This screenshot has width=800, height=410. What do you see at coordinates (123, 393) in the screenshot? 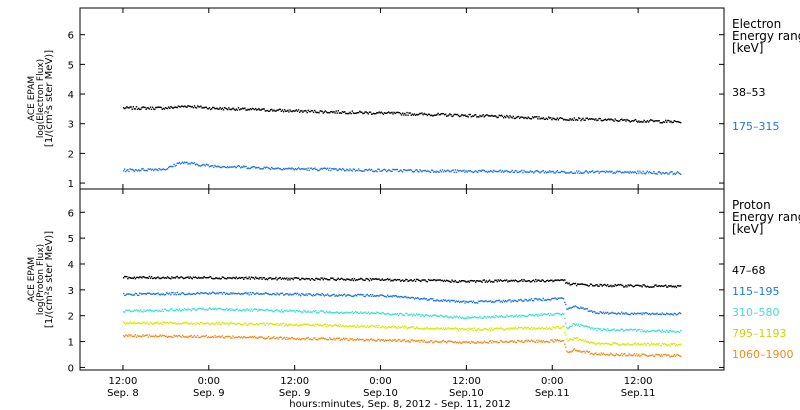
I see `x-tick-label-date: Sep. 8` at bounding box center [123, 393].